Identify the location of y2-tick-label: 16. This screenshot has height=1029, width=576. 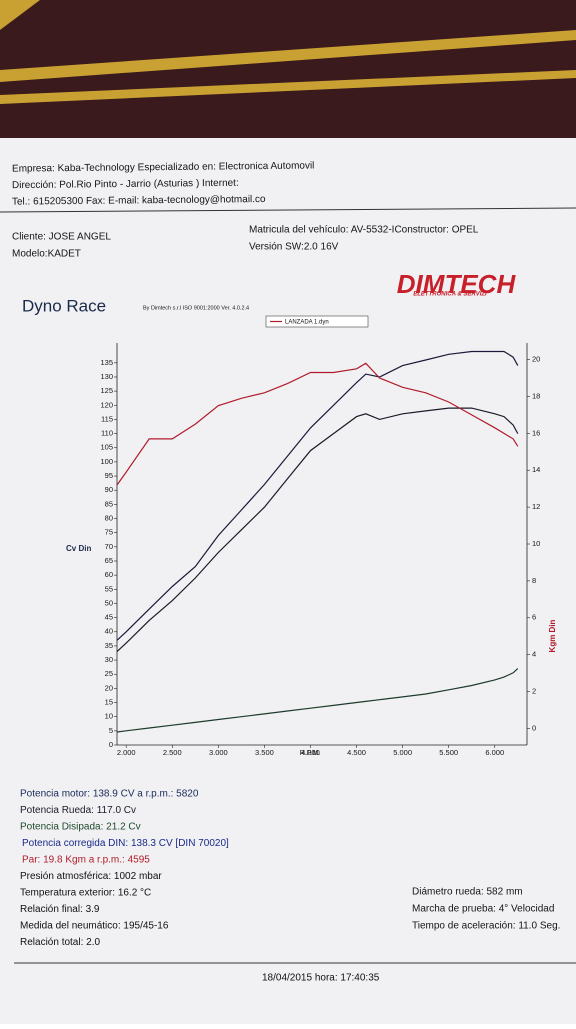
(536, 432).